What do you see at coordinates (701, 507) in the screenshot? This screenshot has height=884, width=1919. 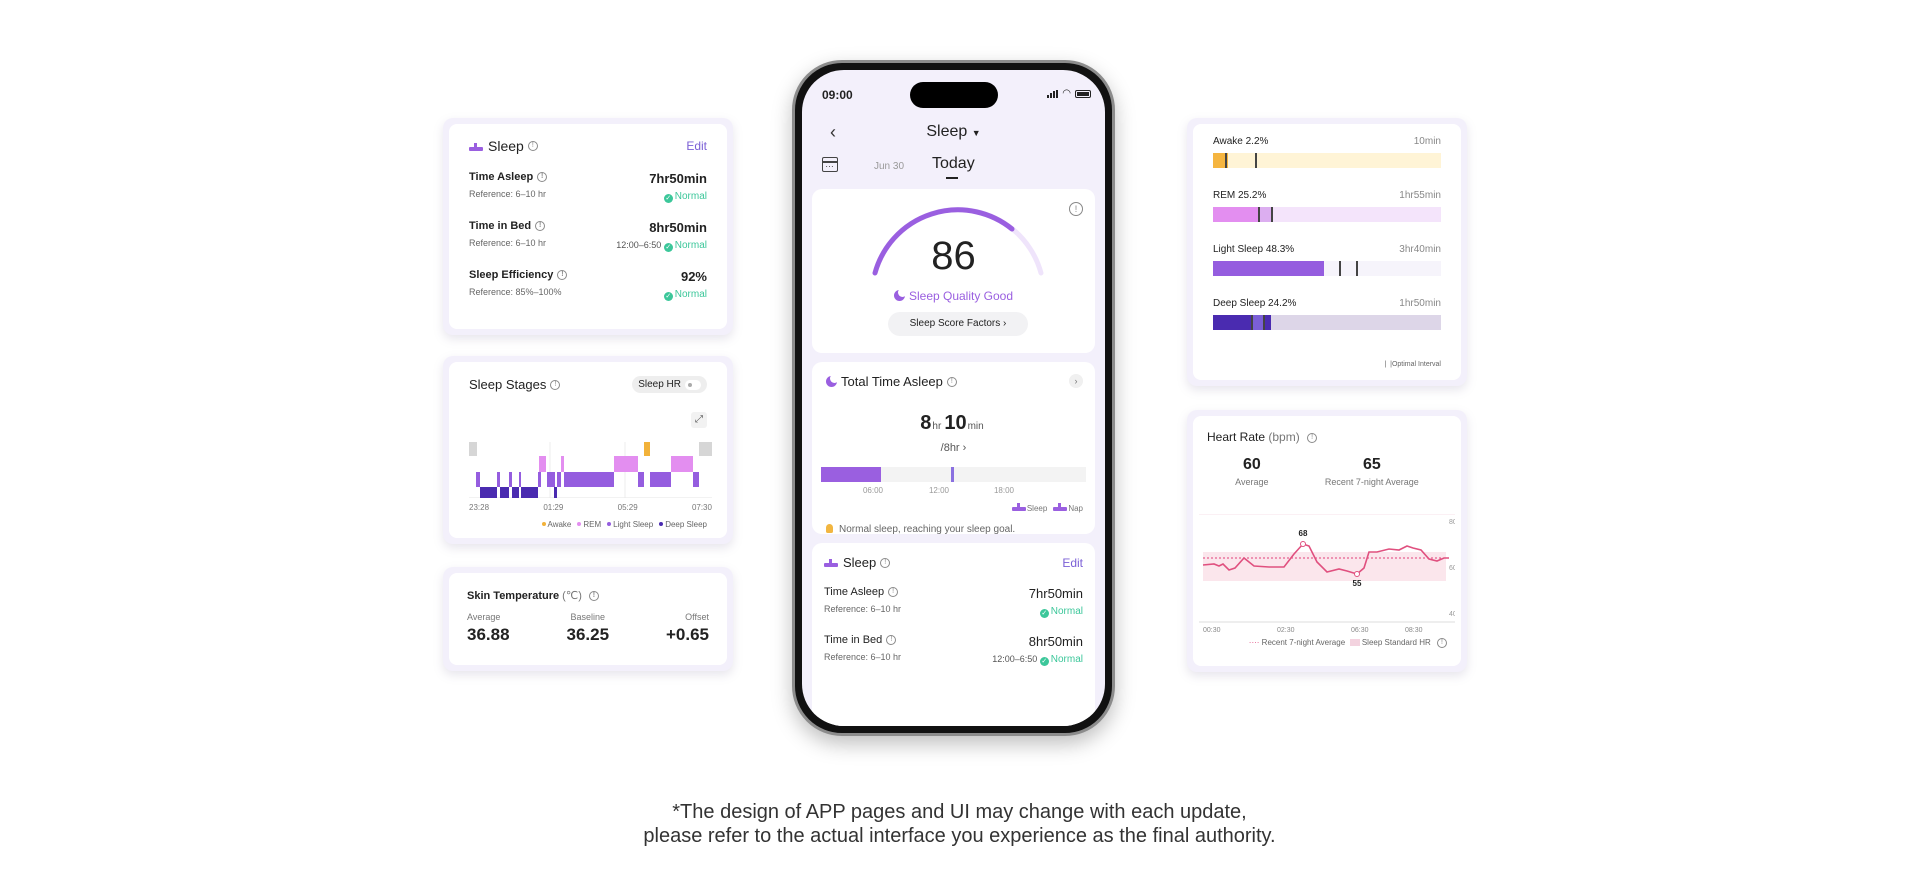 I see `x-tick: 07:30` at bounding box center [701, 507].